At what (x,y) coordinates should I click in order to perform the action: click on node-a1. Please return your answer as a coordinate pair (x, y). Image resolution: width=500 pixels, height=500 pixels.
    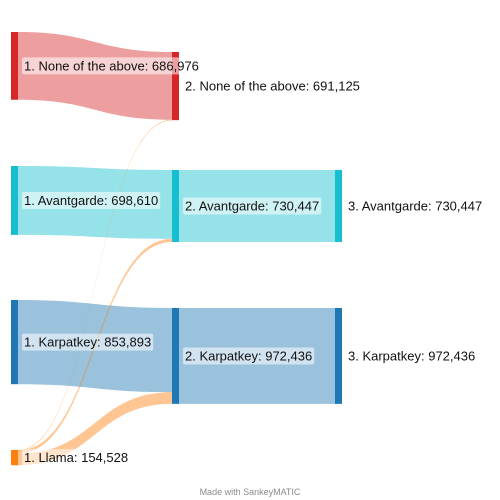
    Looking at the image, I should click on (14, 200).